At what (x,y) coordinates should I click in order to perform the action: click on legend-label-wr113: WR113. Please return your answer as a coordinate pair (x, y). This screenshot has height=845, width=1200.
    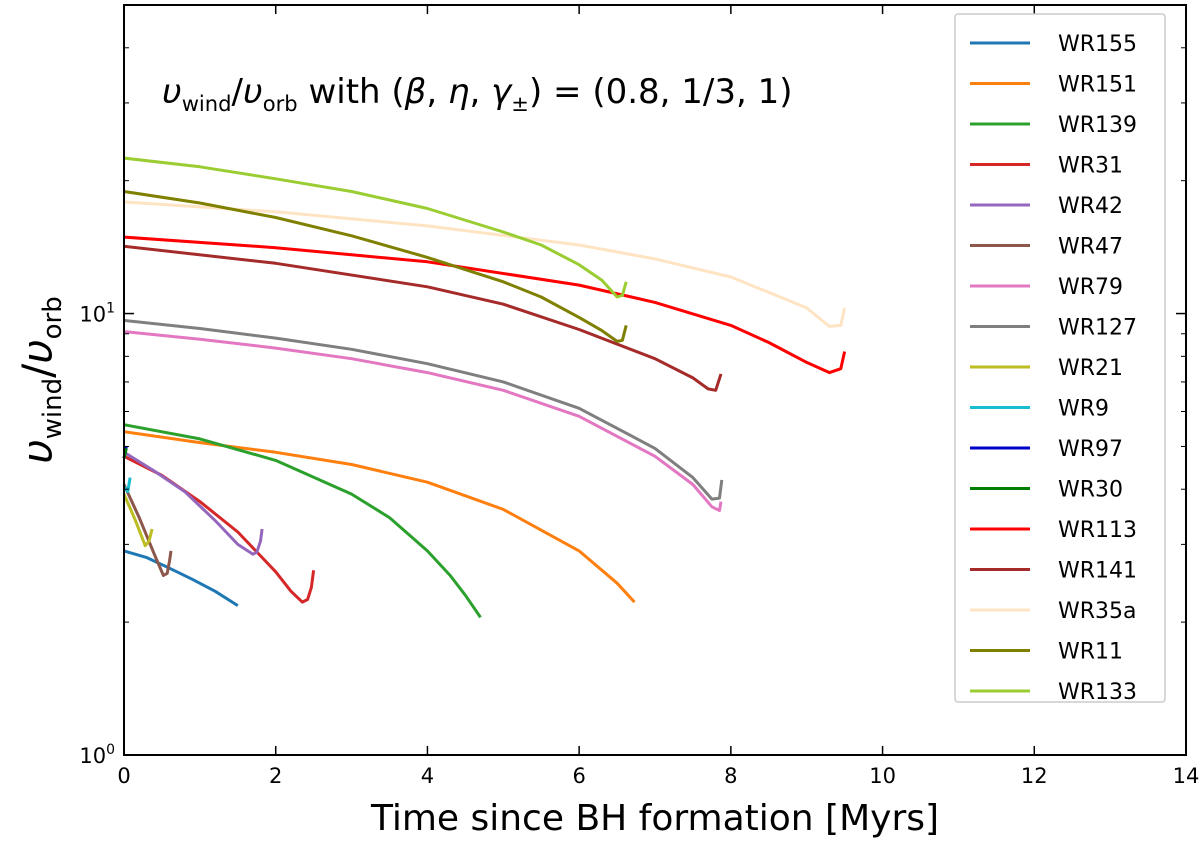
    Looking at the image, I should click on (1097, 530).